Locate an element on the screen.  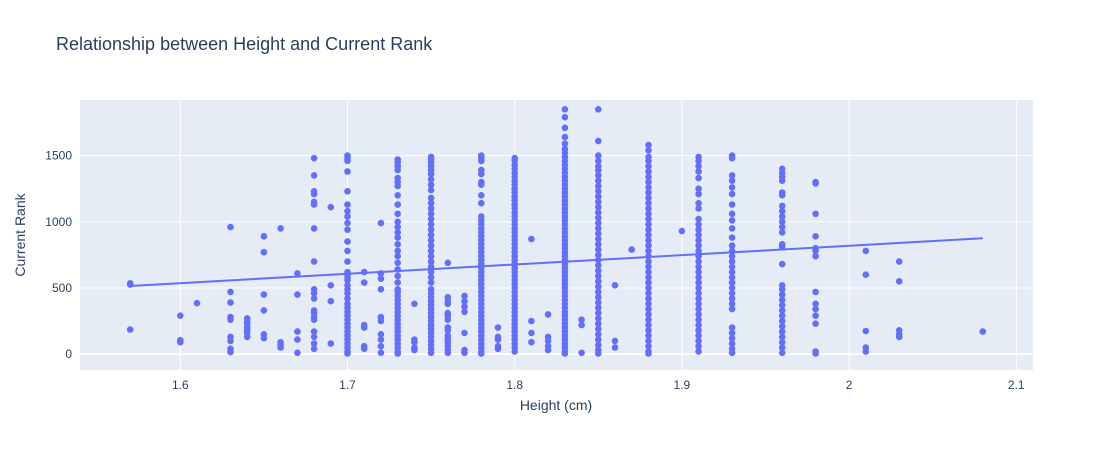
y-axis-label: Current Rank is located at coordinates (20, 234).